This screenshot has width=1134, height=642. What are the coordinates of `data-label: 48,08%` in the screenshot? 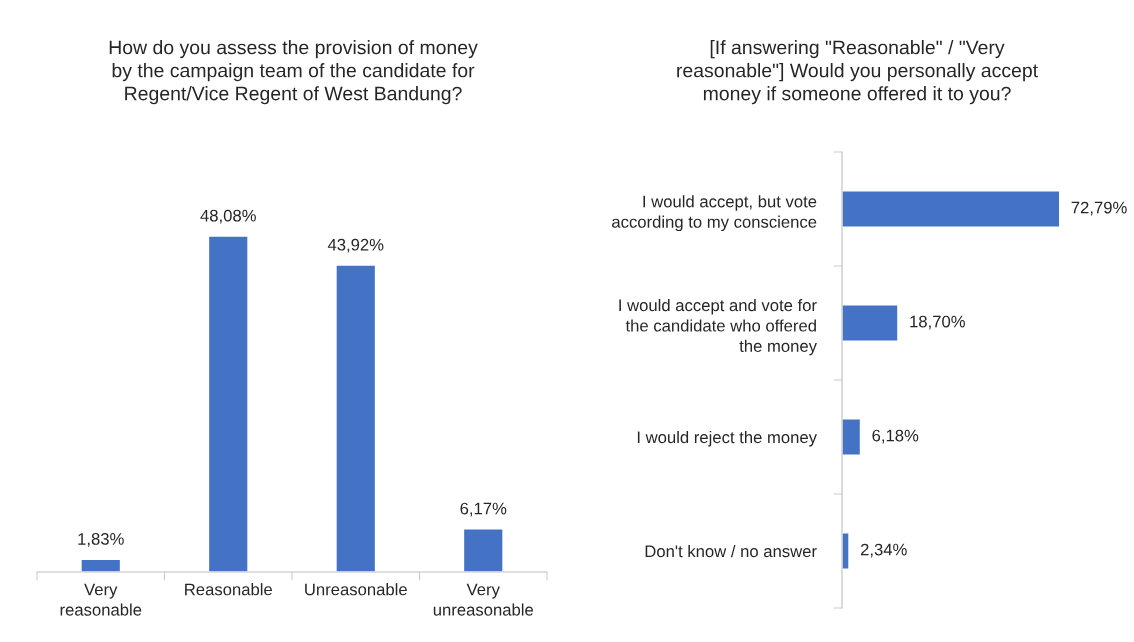 It's located at (228, 216).